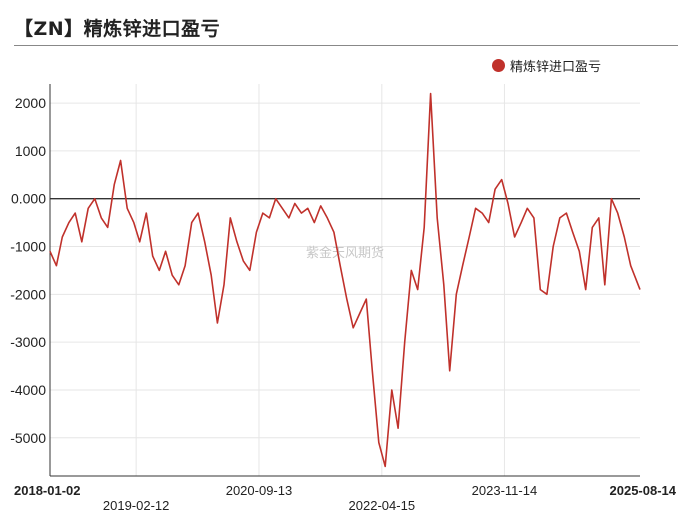 This screenshot has height=512, width=689. Describe the element at coordinates (28, 247) in the screenshot. I see `y-tick-label: -1000` at that location.